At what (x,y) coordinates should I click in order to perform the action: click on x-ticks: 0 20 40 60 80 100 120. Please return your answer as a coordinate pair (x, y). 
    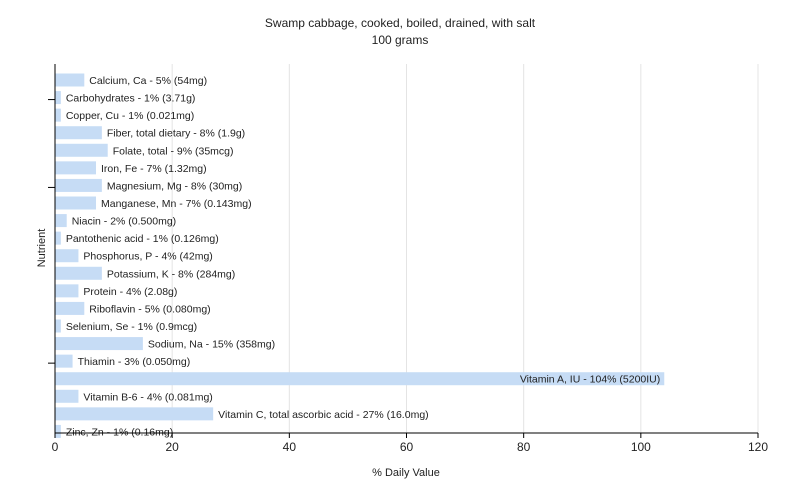
    Looking at the image, I should click on (410, 443).